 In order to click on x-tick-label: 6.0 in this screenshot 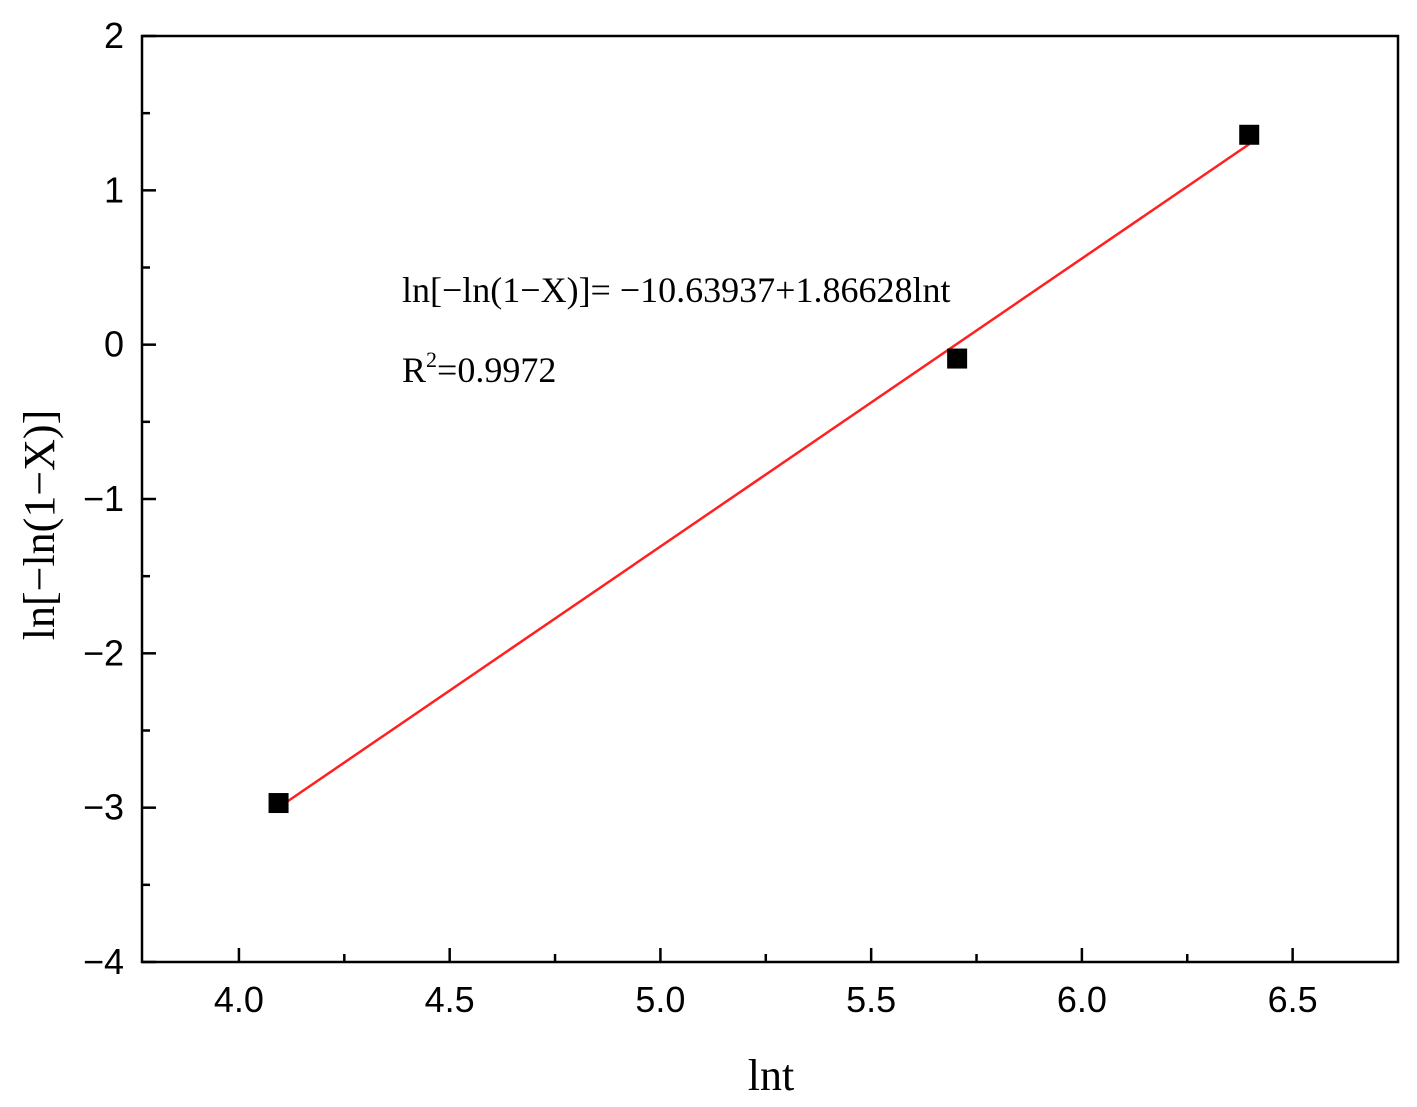, I will do `click(1082, 999)`.